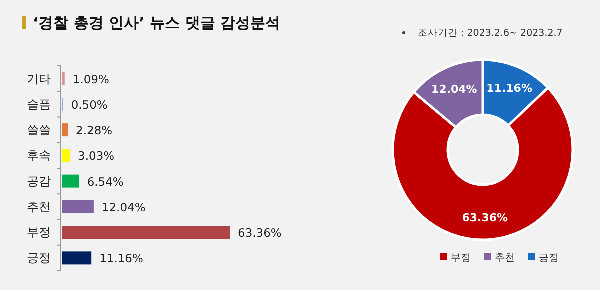 The height and width of the screenshot is (290, 600). I want to click on y-tick-label: 추천, so click(39, 207).